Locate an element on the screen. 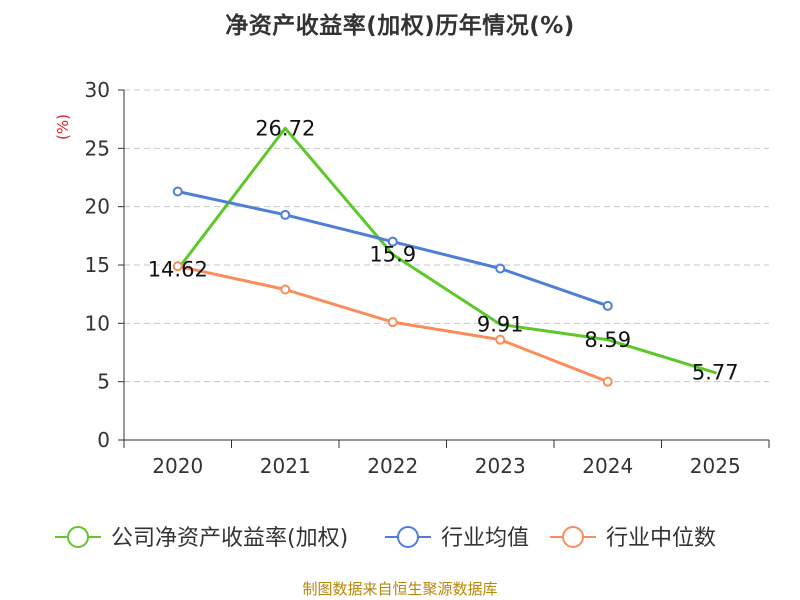 The width and height of the screenshot is (800, 600). x-tick-label: 2024 is located at coordinates (607, 466).